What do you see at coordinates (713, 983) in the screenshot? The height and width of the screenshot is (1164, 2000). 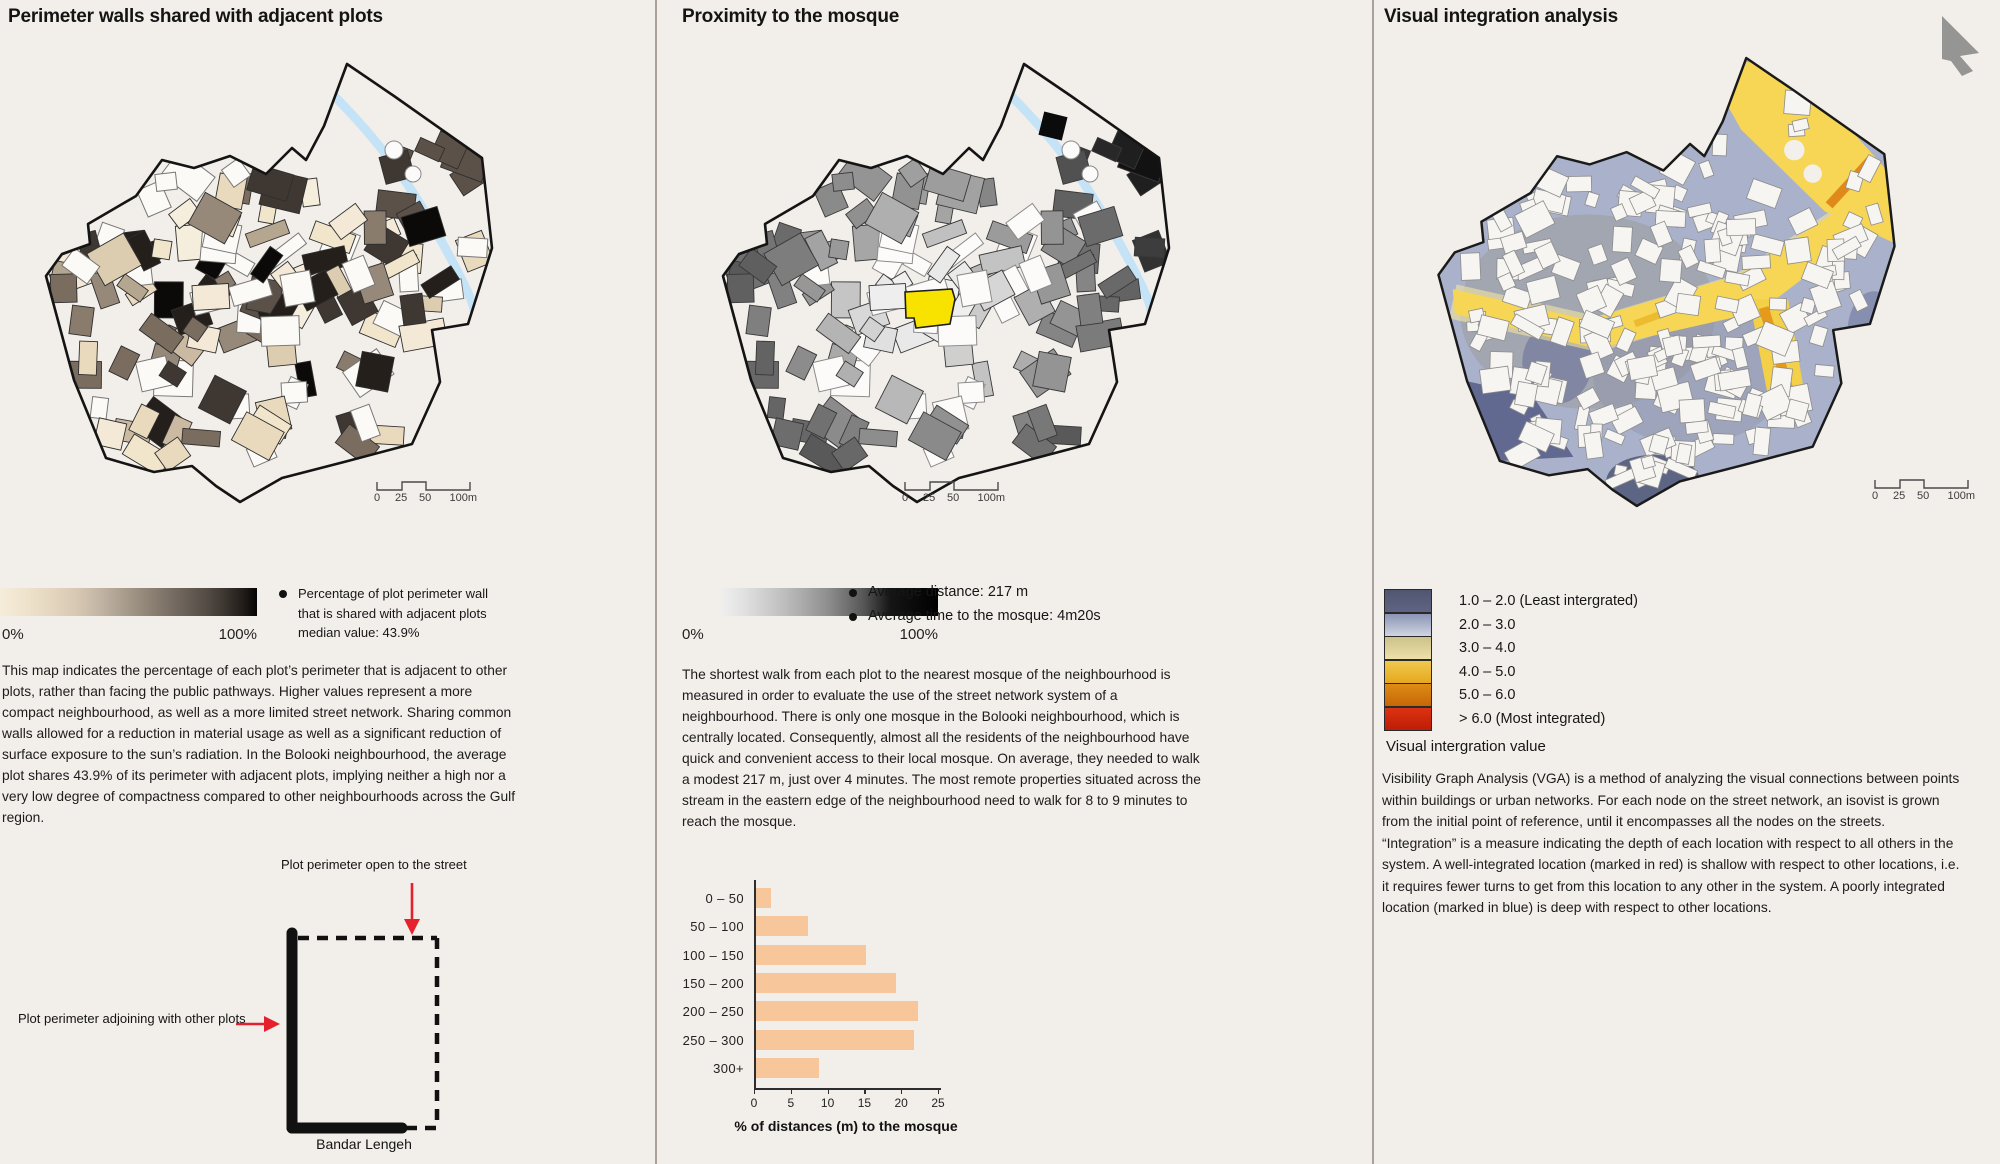 I see `chart-category-label: 150 – 200` at bounding box center [713, 983].